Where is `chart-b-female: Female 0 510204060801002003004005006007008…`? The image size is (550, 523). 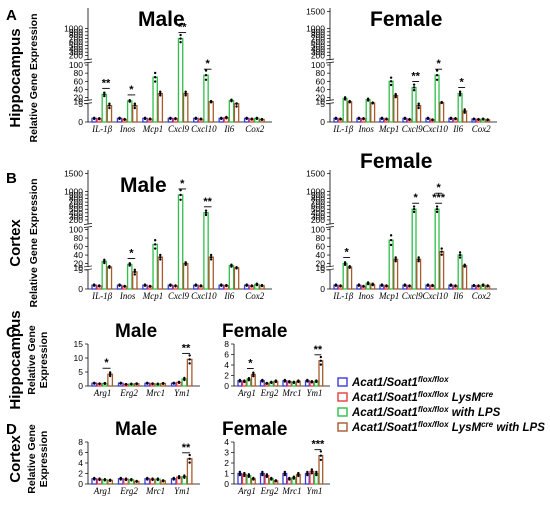 chart-b-female: Female 0 510204060801002003004005006007008… is located at coordinates (401, 225).